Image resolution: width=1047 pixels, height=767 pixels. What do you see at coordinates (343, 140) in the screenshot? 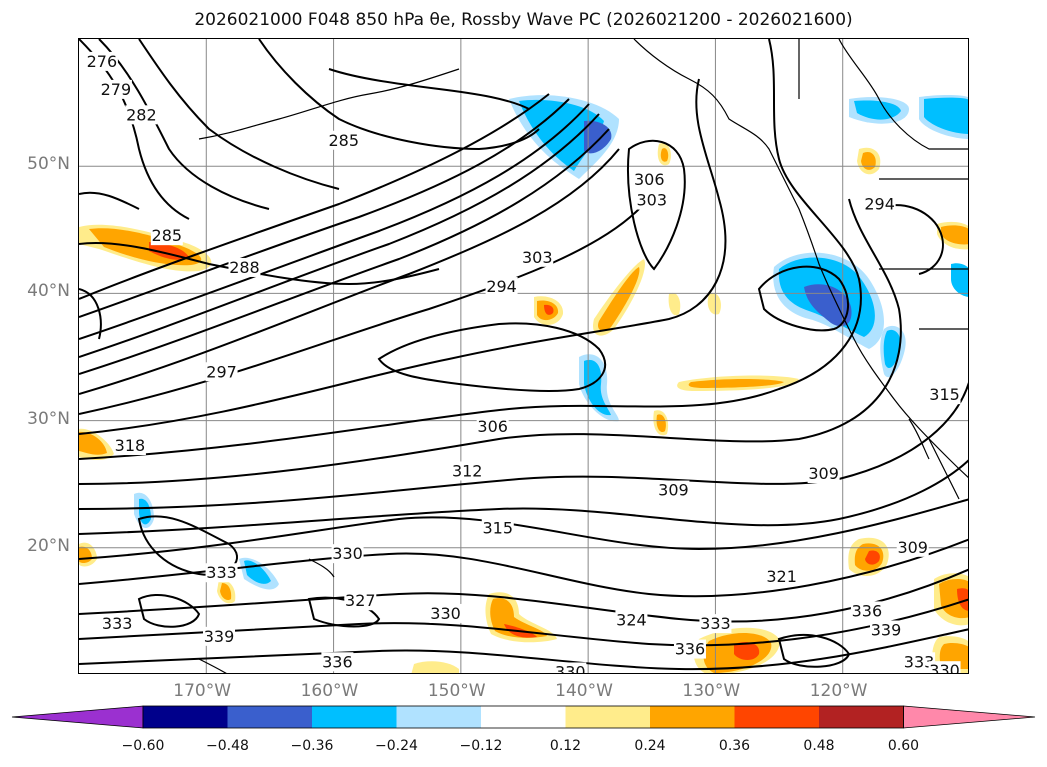
I see `contour-label: 285` at bounding box center [343, 140].